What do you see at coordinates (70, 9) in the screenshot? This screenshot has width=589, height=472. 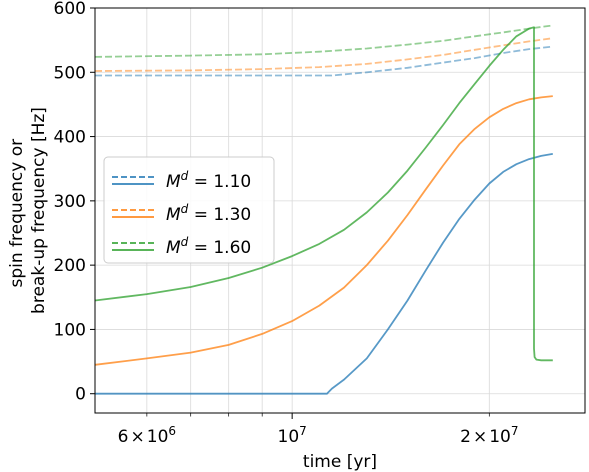 I see `y-tick-label: 600` at bounding box center [70, 9].